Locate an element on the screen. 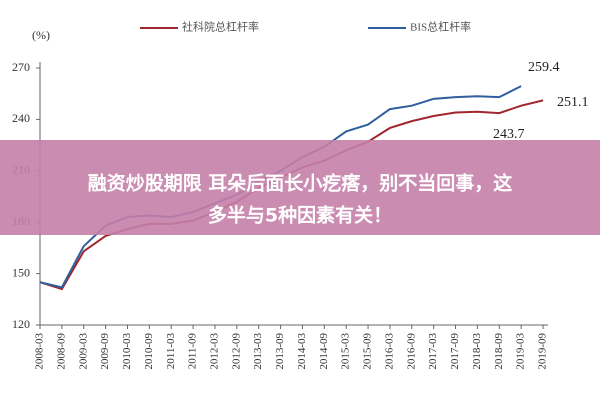 The width and height of the screenshot is (600, 400). x-tick-label: 2019-03 is located at coordinates (521, 351).